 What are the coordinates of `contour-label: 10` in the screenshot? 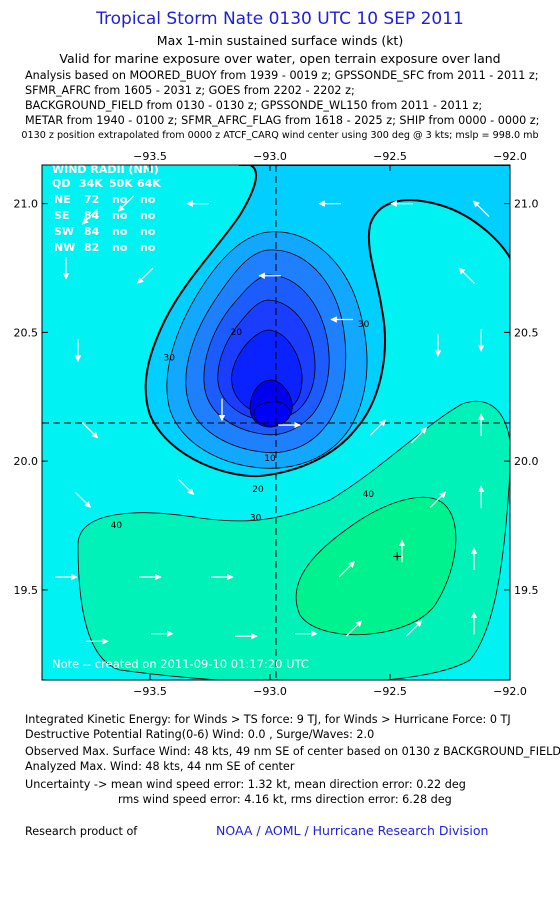 It's located at (270, 459).